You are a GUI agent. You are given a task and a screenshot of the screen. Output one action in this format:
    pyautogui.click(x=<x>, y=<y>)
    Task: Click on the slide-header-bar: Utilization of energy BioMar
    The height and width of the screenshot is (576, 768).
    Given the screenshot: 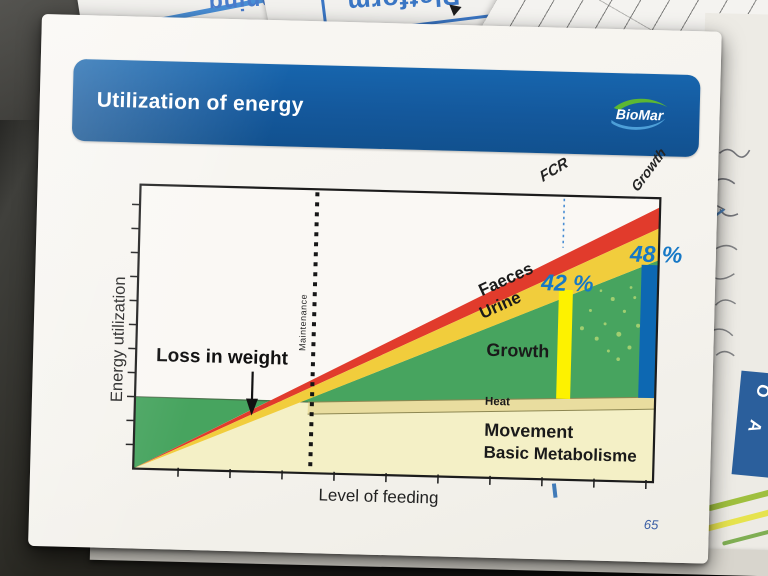 What is the action you would take?
    pyautogui.click(x=386, y=108)
    